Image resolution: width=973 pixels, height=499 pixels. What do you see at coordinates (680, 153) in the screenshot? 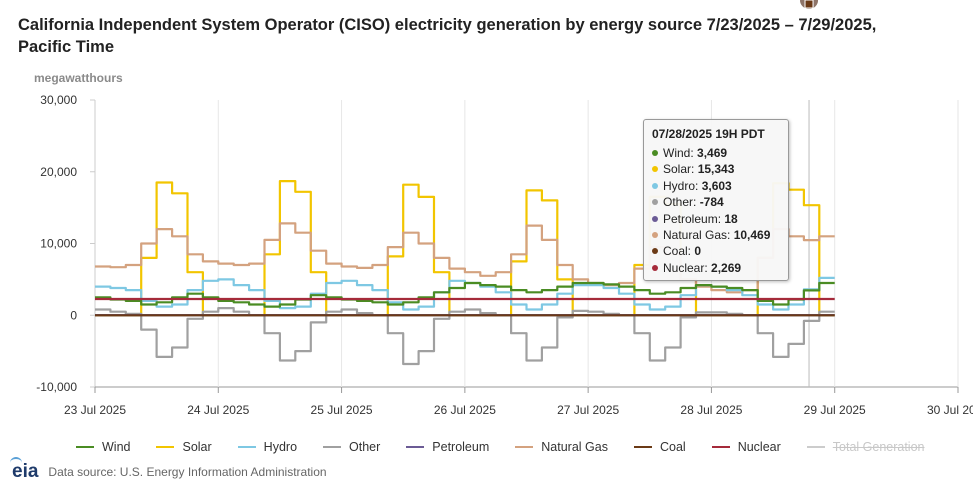
I see `tooltip-series-name: Wind:` at bounding box center [680, 153].